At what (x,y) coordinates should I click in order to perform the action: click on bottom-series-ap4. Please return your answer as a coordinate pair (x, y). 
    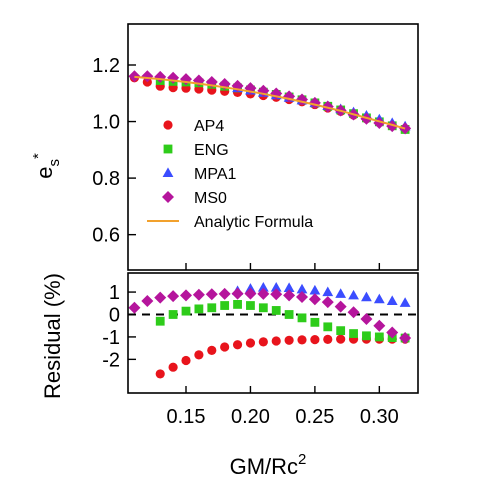
    Looking at the image, I should click on (282, 356).